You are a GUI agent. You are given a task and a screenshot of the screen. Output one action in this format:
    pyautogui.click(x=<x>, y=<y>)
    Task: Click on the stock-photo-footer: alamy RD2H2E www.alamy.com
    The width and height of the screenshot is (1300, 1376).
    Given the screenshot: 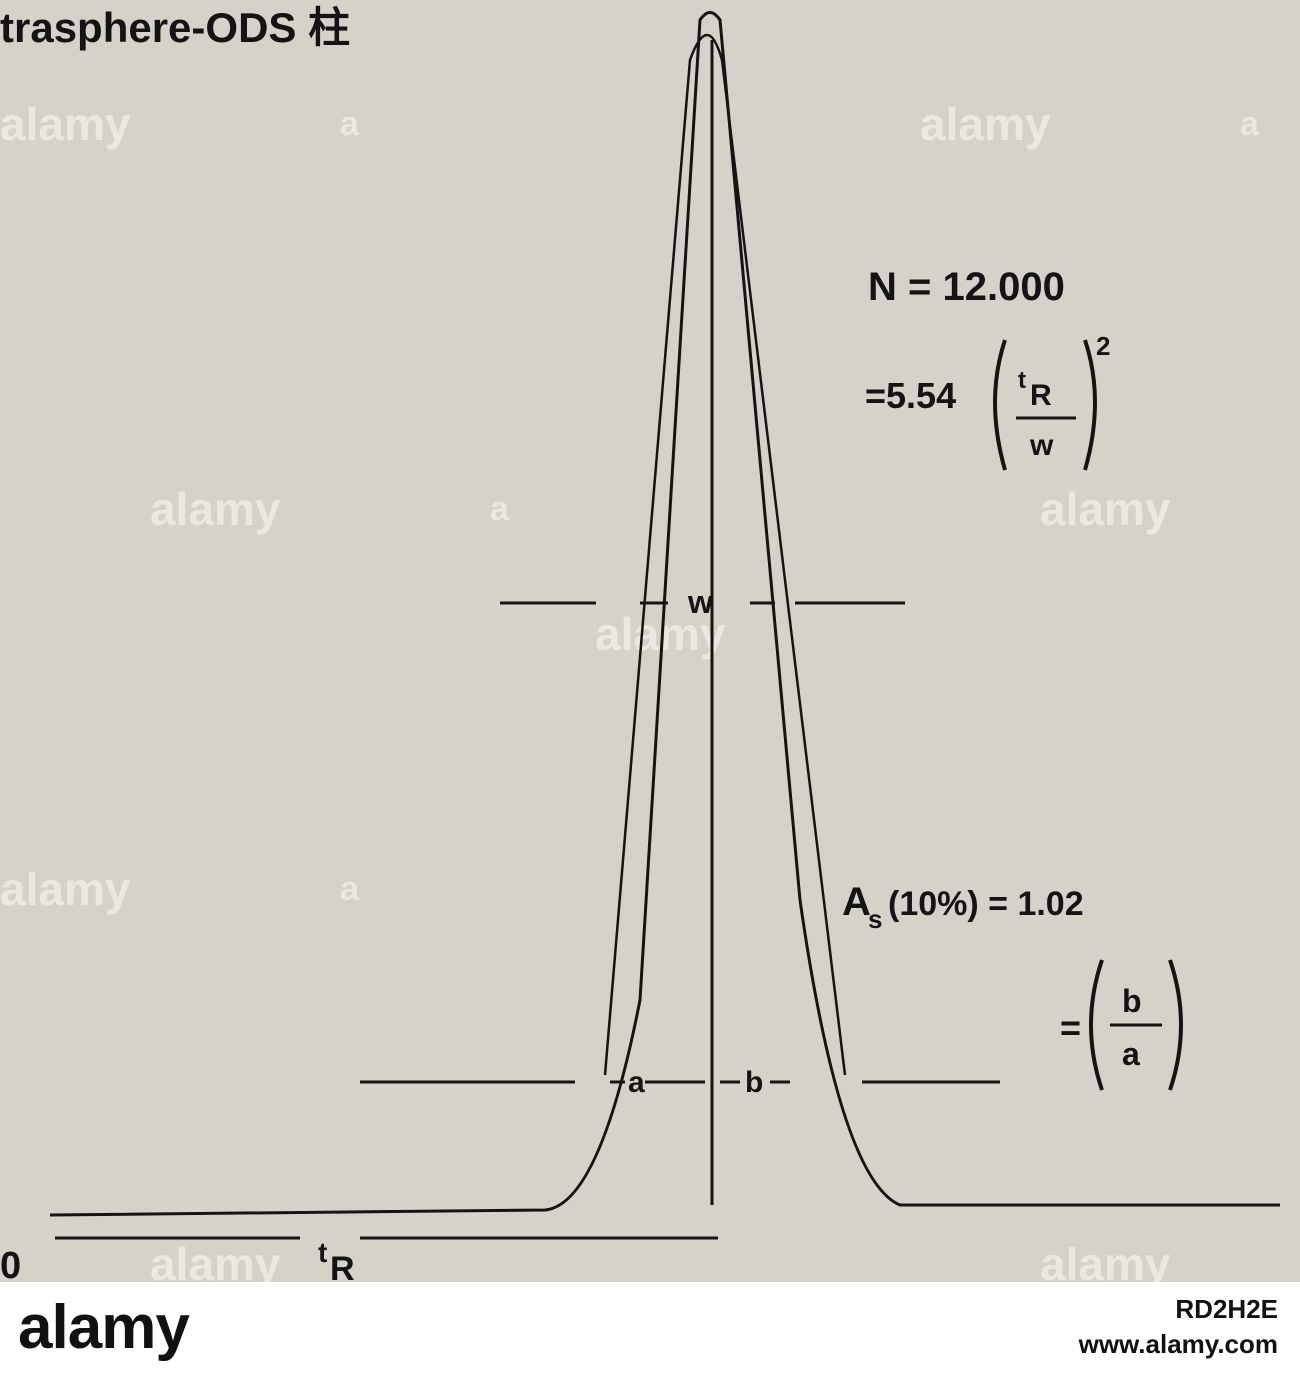 What is the action you would take?
    pyautogui.click(x=650, y=1329)
    